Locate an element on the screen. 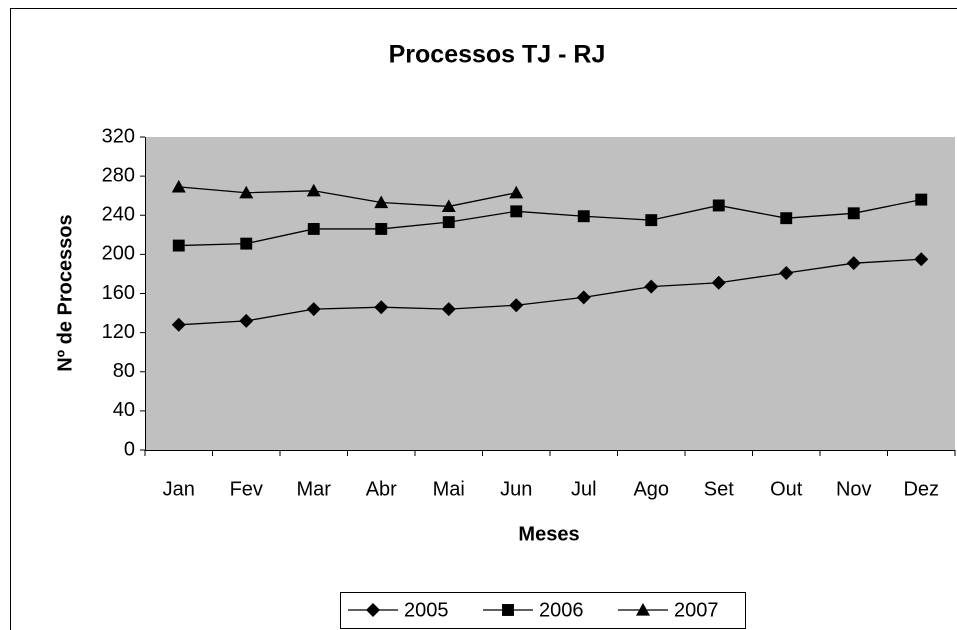  x-tick-label: Jan is located at coordinates (179, 489).